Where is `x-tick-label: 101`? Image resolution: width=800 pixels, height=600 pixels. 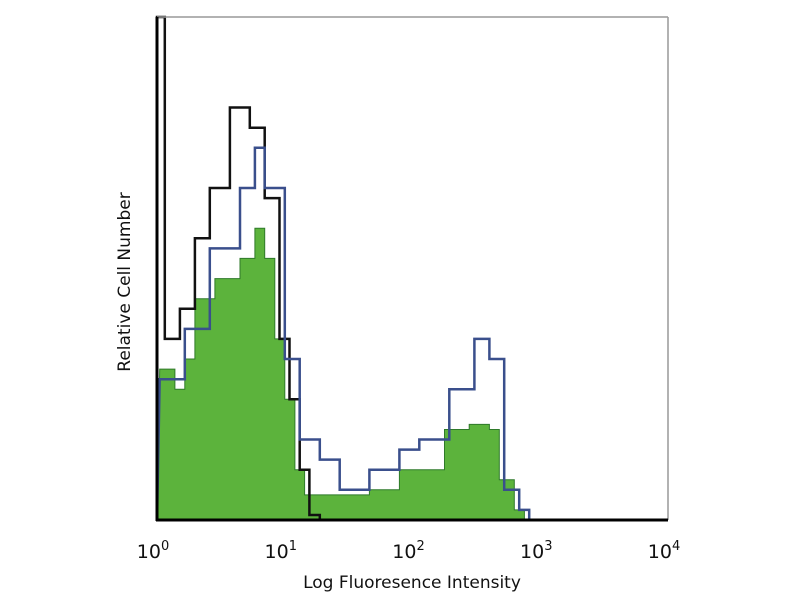
x-tick-label: 101 is located at coordinates (281, 551).